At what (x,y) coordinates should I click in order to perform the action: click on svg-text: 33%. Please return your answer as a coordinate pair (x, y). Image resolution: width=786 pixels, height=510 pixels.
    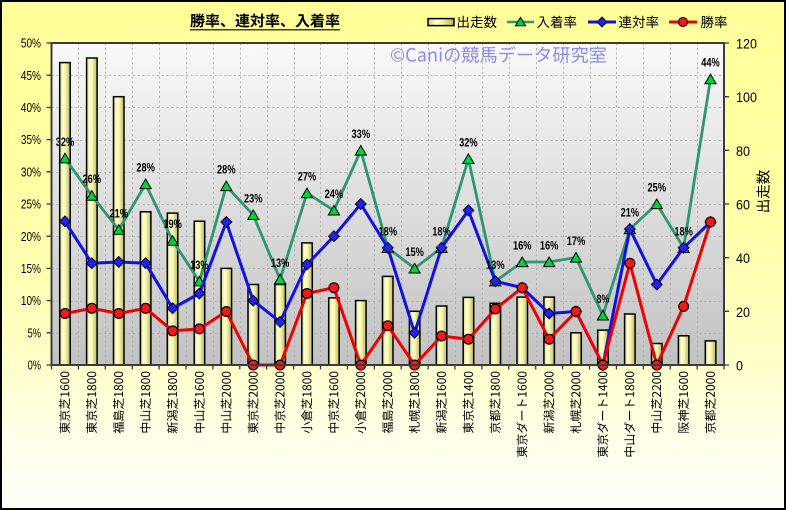
    Looking at the image, I should click on (361, 134).